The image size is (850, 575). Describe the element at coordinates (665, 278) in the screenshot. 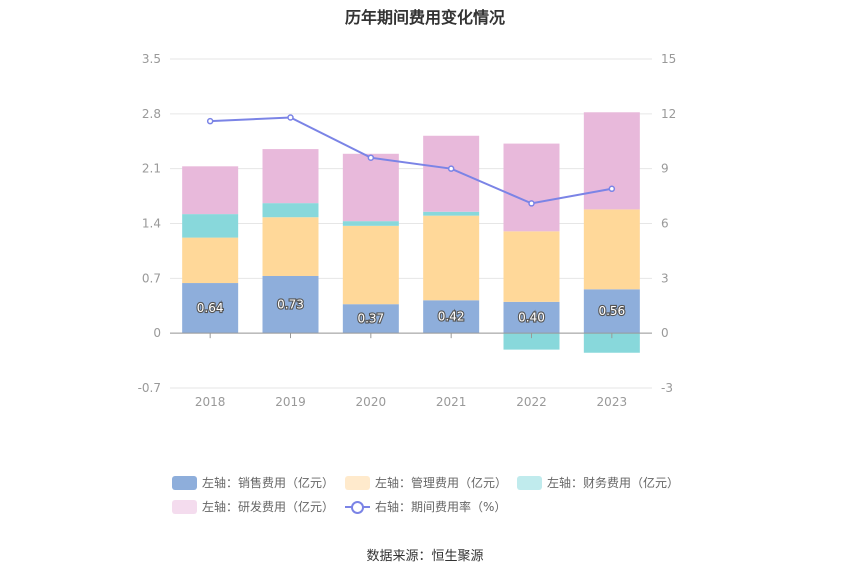

I see `right-tick-label: 3` at that location.